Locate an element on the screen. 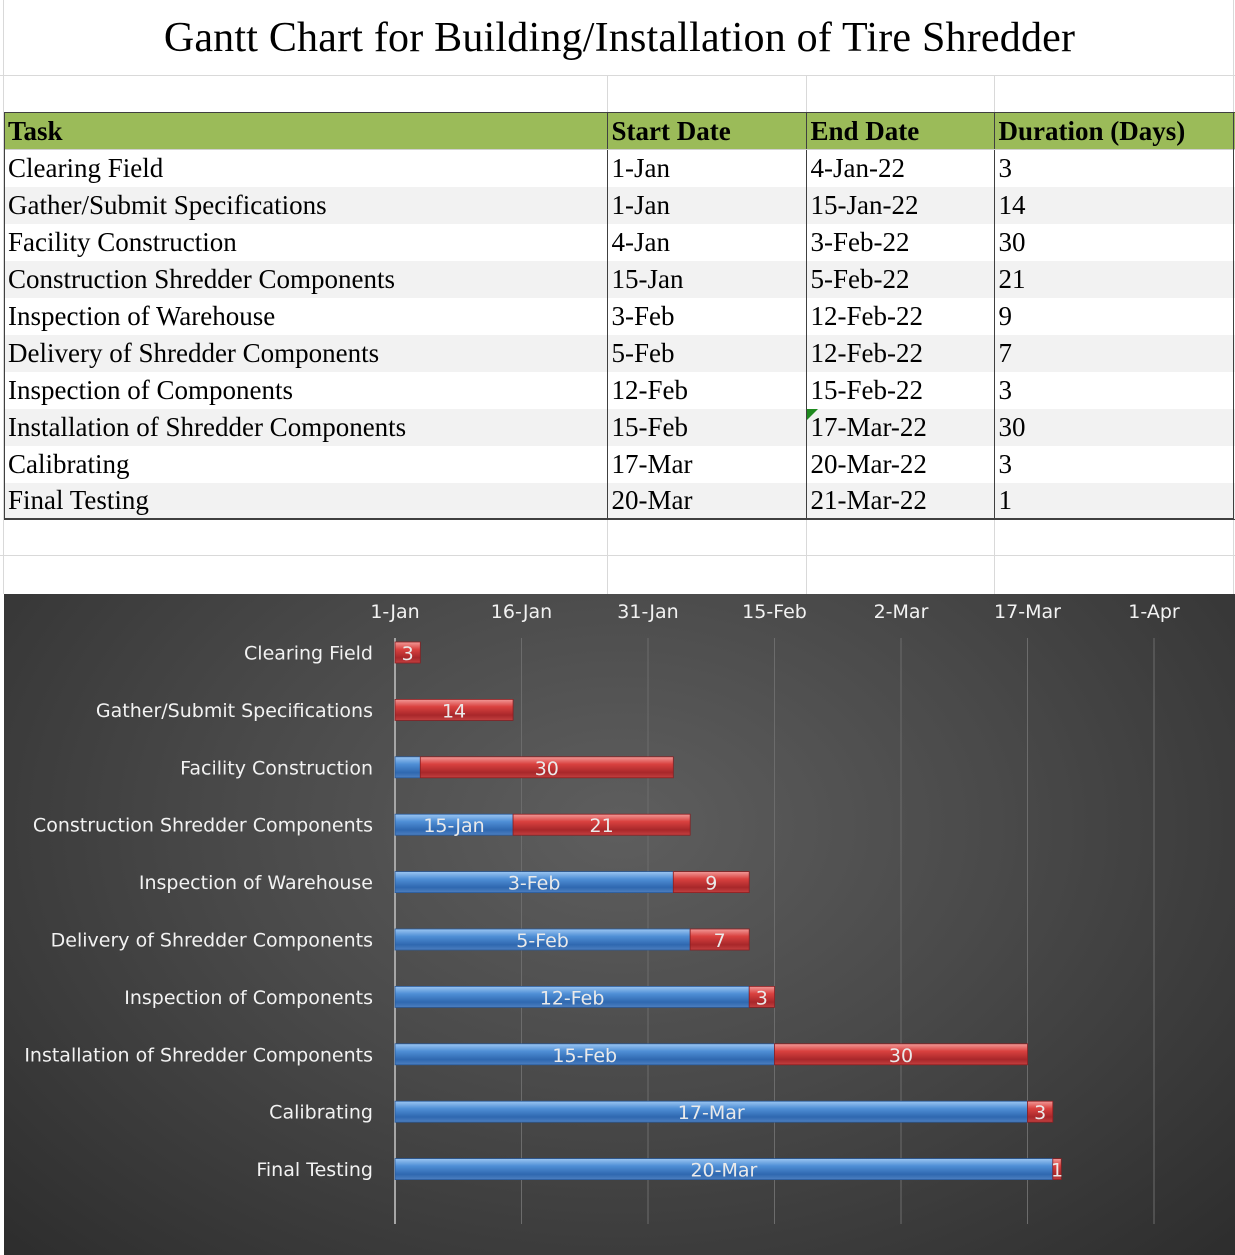 Image resolution: width=1235 pixels, height=1255 pixels. category-label: Construction Shredder Components is located at coordinates (203, 826).